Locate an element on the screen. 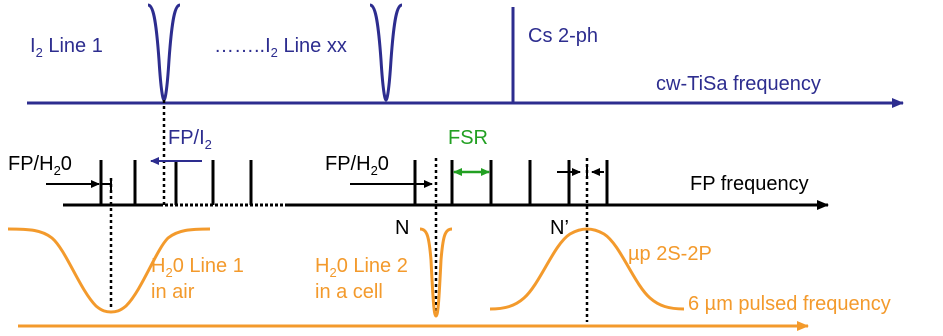 Image resolution: width=943 pixels, height=336 pixels. h2o-line1-profile is located at coordinates (109, 270).